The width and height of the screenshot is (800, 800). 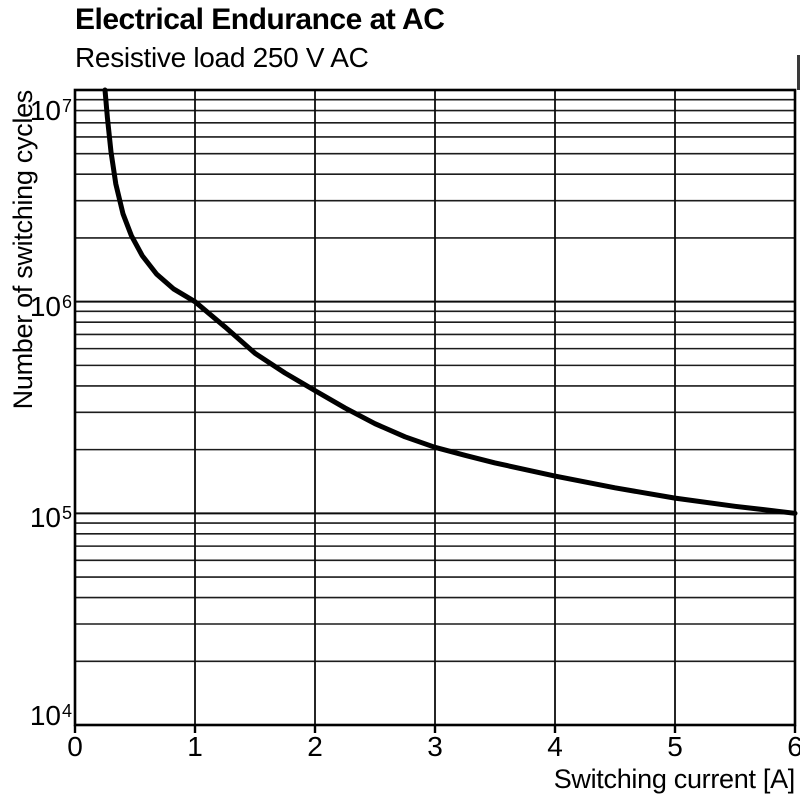 What do you see at coordinates (50, 306) in the screenshot?
I see `y-tick-label: 106` at bounding box center [50, 306].